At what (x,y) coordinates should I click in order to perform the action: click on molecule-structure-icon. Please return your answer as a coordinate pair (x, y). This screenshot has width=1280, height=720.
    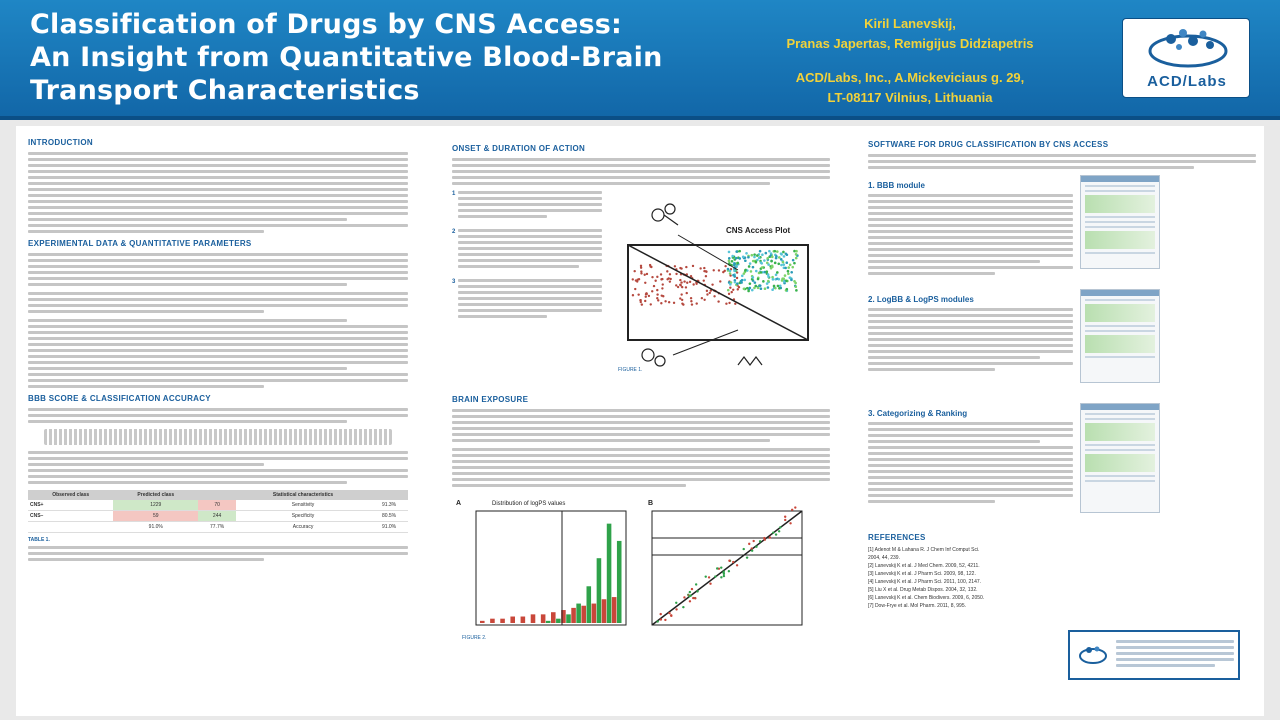
    Looking at the image, I should click on (702, 285).